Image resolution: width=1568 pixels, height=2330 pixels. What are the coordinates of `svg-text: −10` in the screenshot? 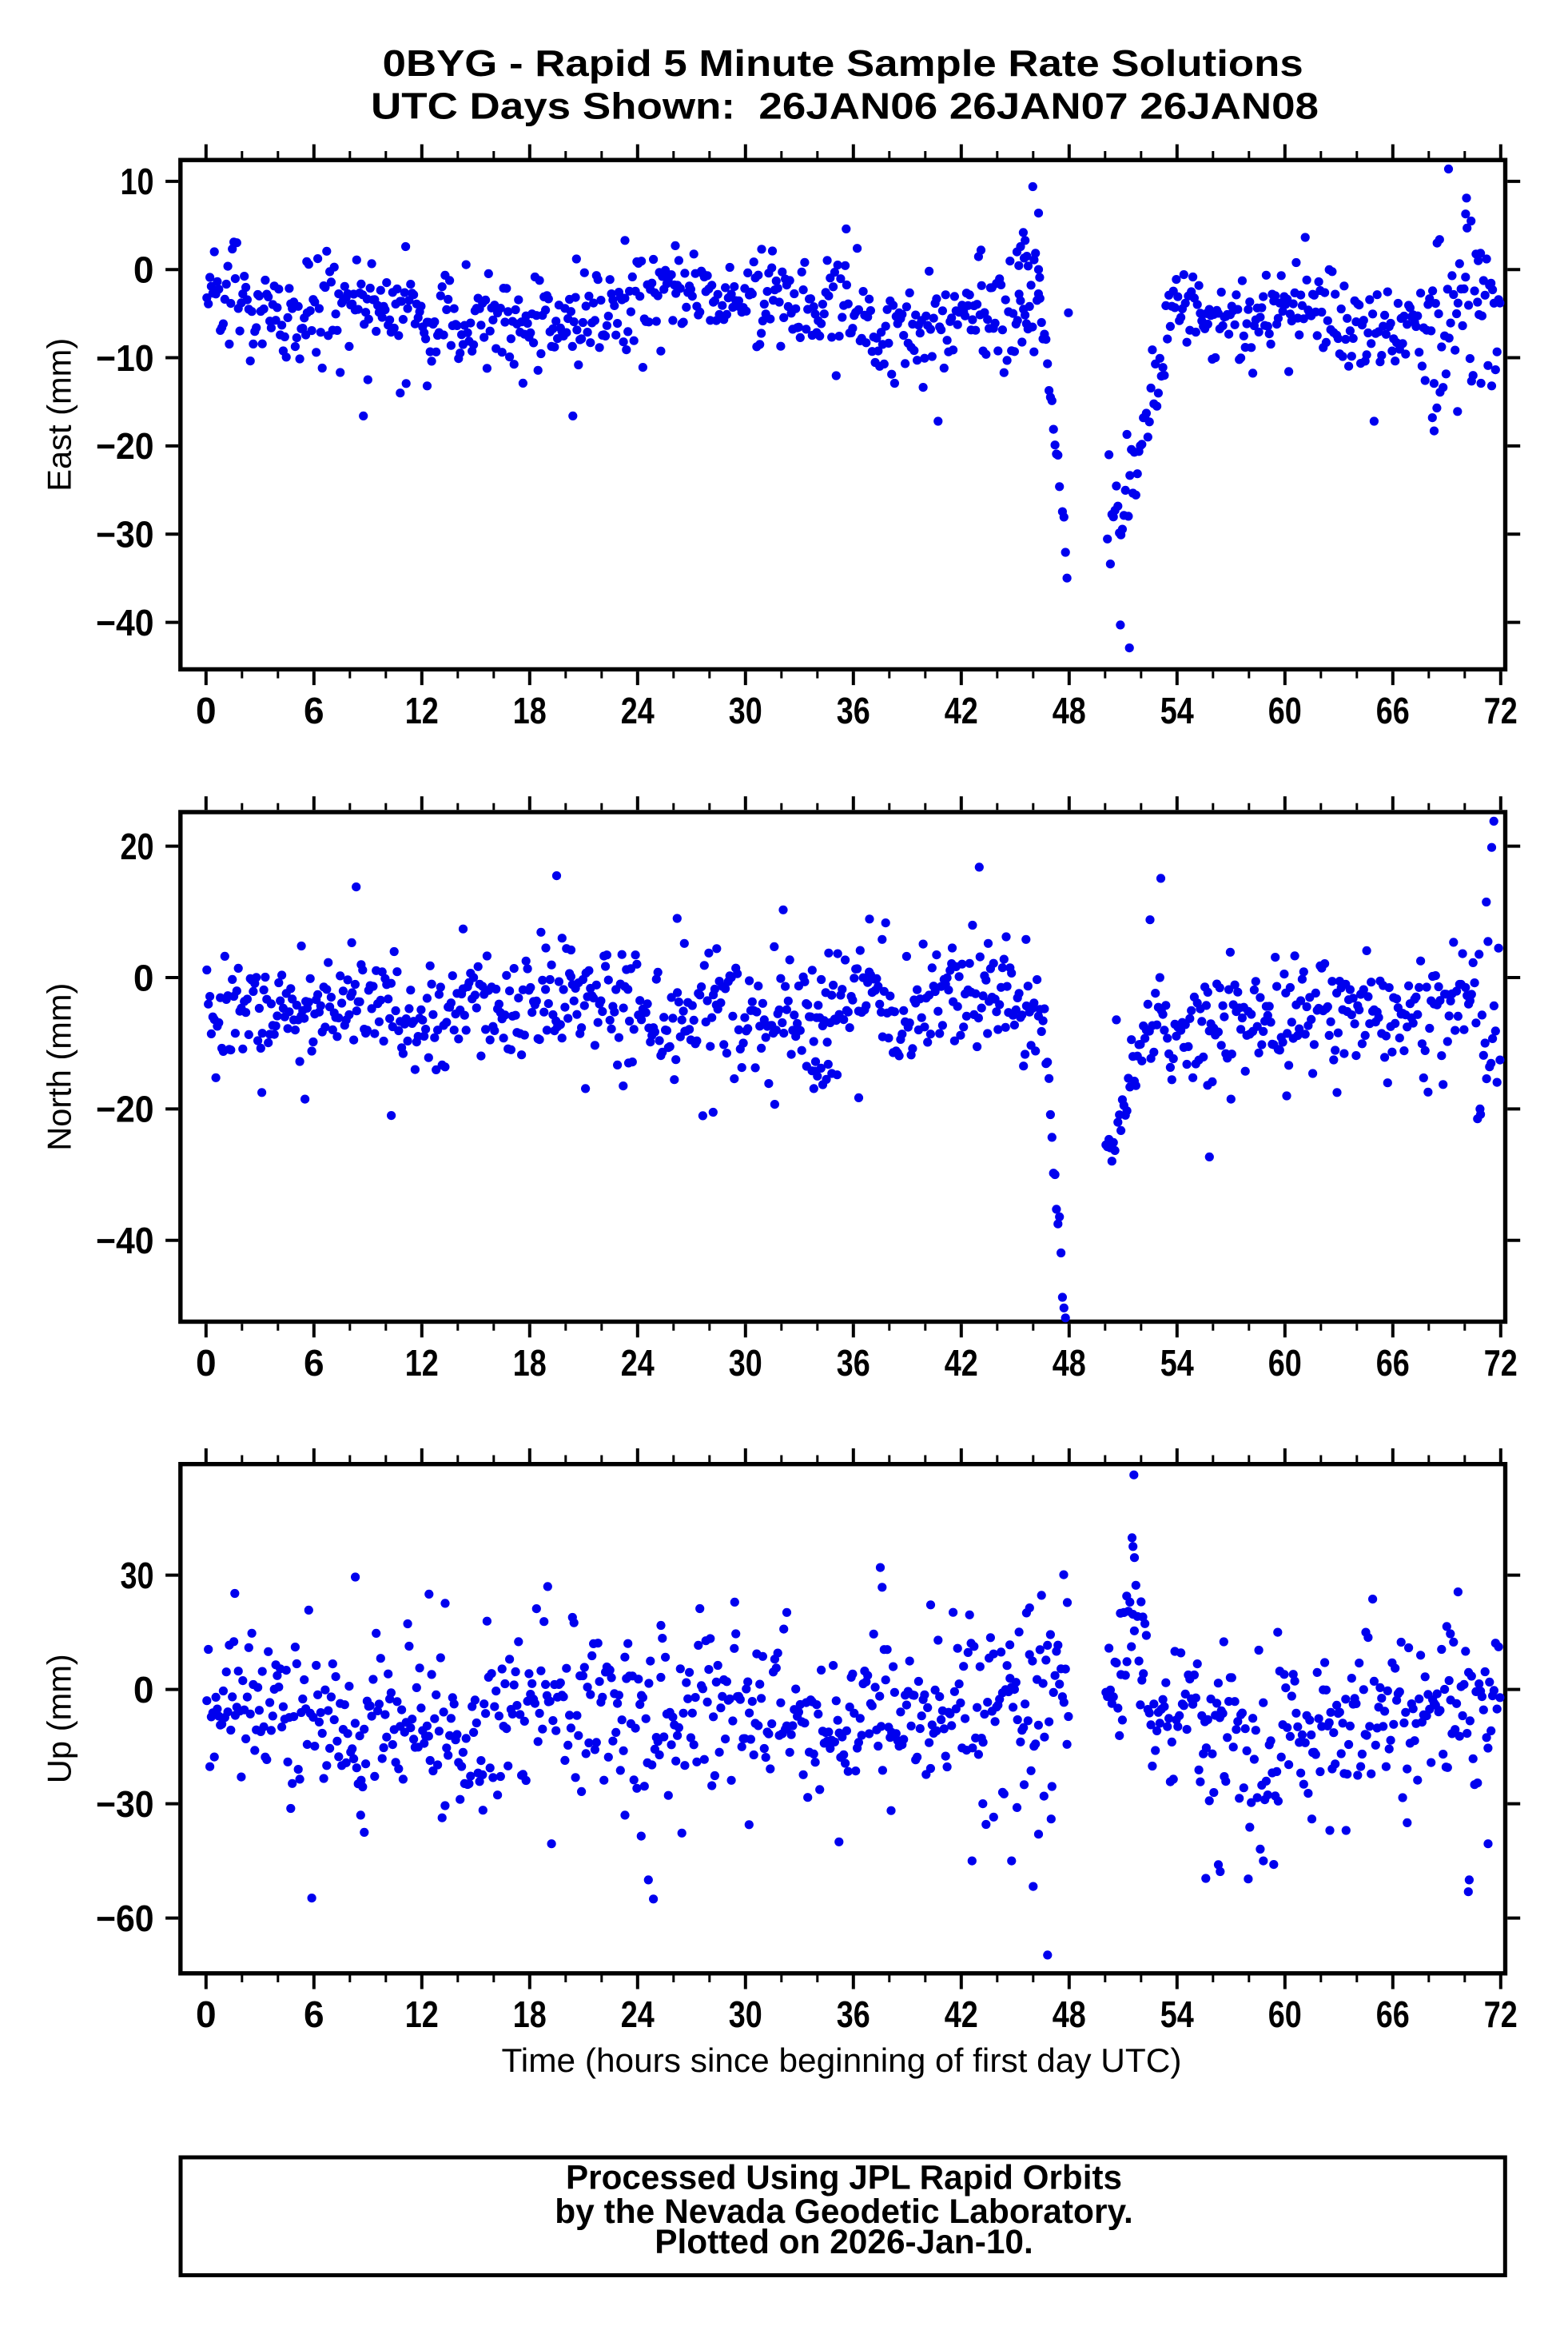 It's located at (125, 358).